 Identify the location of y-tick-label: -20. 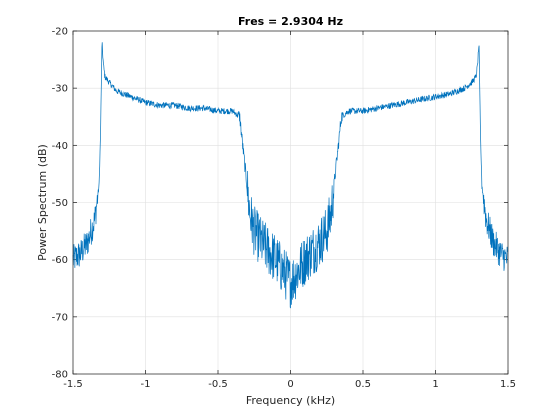
(60, 32).